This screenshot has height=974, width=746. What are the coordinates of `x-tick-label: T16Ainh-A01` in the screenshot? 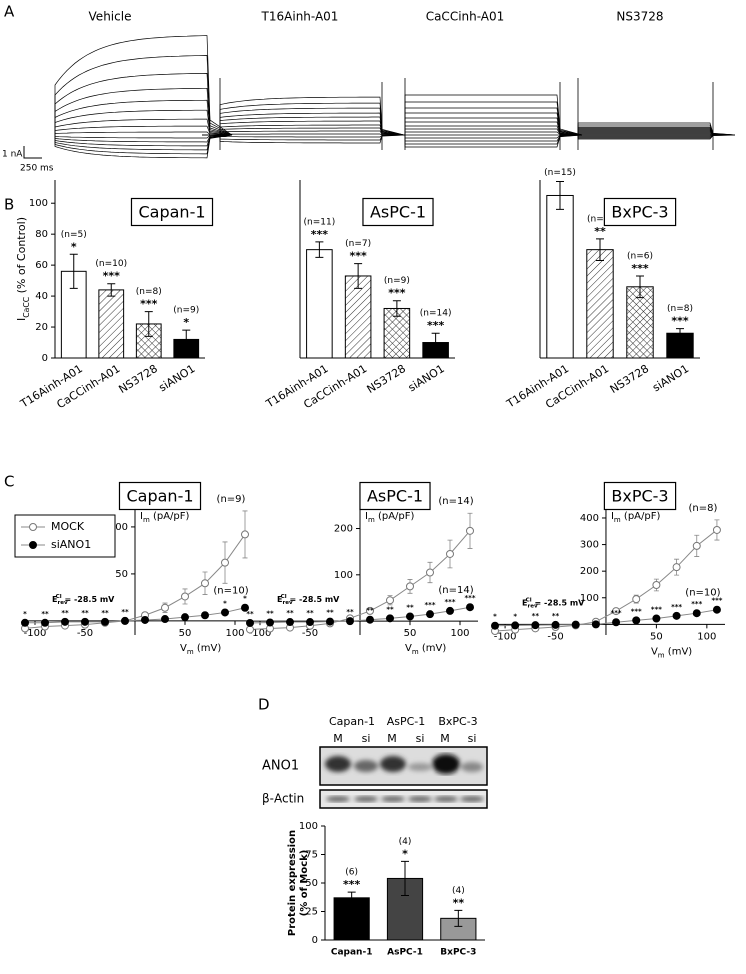 It's located at (297, 386).